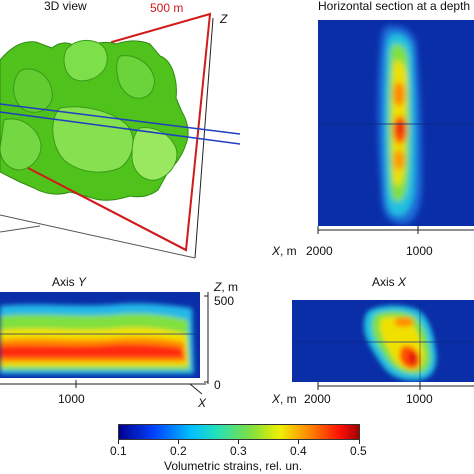  What do you see at coordinates (394, 6) in the screenshot?
I see `horizontal-title: Horizontal section at a depth` at bounding box center [394, 6].